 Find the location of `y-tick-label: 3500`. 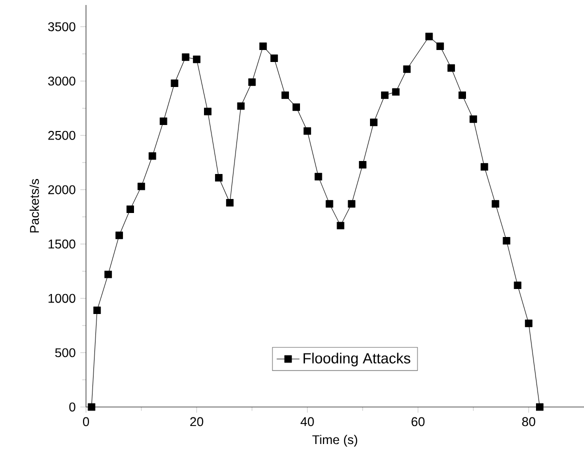

y-tick-label: 3500 is located at coordinates (62, 27).